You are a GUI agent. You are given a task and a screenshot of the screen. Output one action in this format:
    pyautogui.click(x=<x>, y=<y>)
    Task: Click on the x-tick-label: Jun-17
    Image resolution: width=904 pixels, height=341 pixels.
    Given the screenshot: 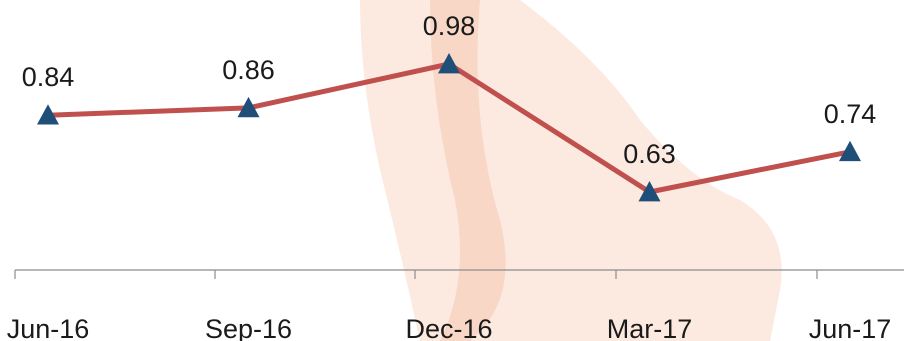 What is the action you would take?
    pyautogui.click(x=850, y=327)
    